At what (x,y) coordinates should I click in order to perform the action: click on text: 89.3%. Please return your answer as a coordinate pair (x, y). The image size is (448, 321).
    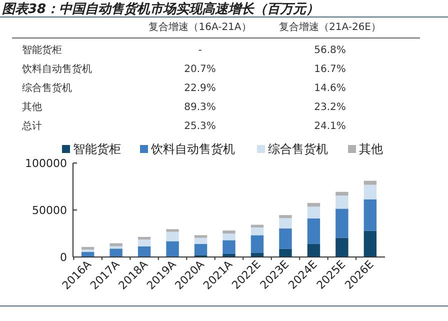
    Looking at the image, I should click on (200, 107).